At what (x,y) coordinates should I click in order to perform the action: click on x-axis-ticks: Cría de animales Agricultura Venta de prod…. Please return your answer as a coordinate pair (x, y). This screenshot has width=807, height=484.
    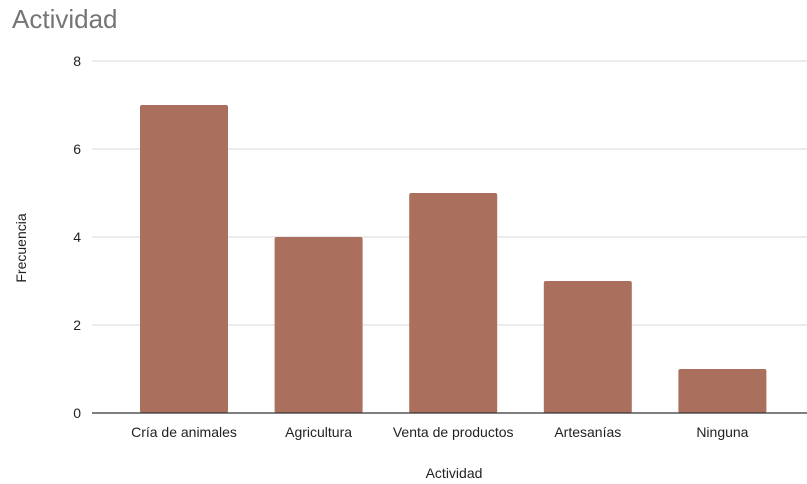
    Looking at the image, I should click on (440, 432).